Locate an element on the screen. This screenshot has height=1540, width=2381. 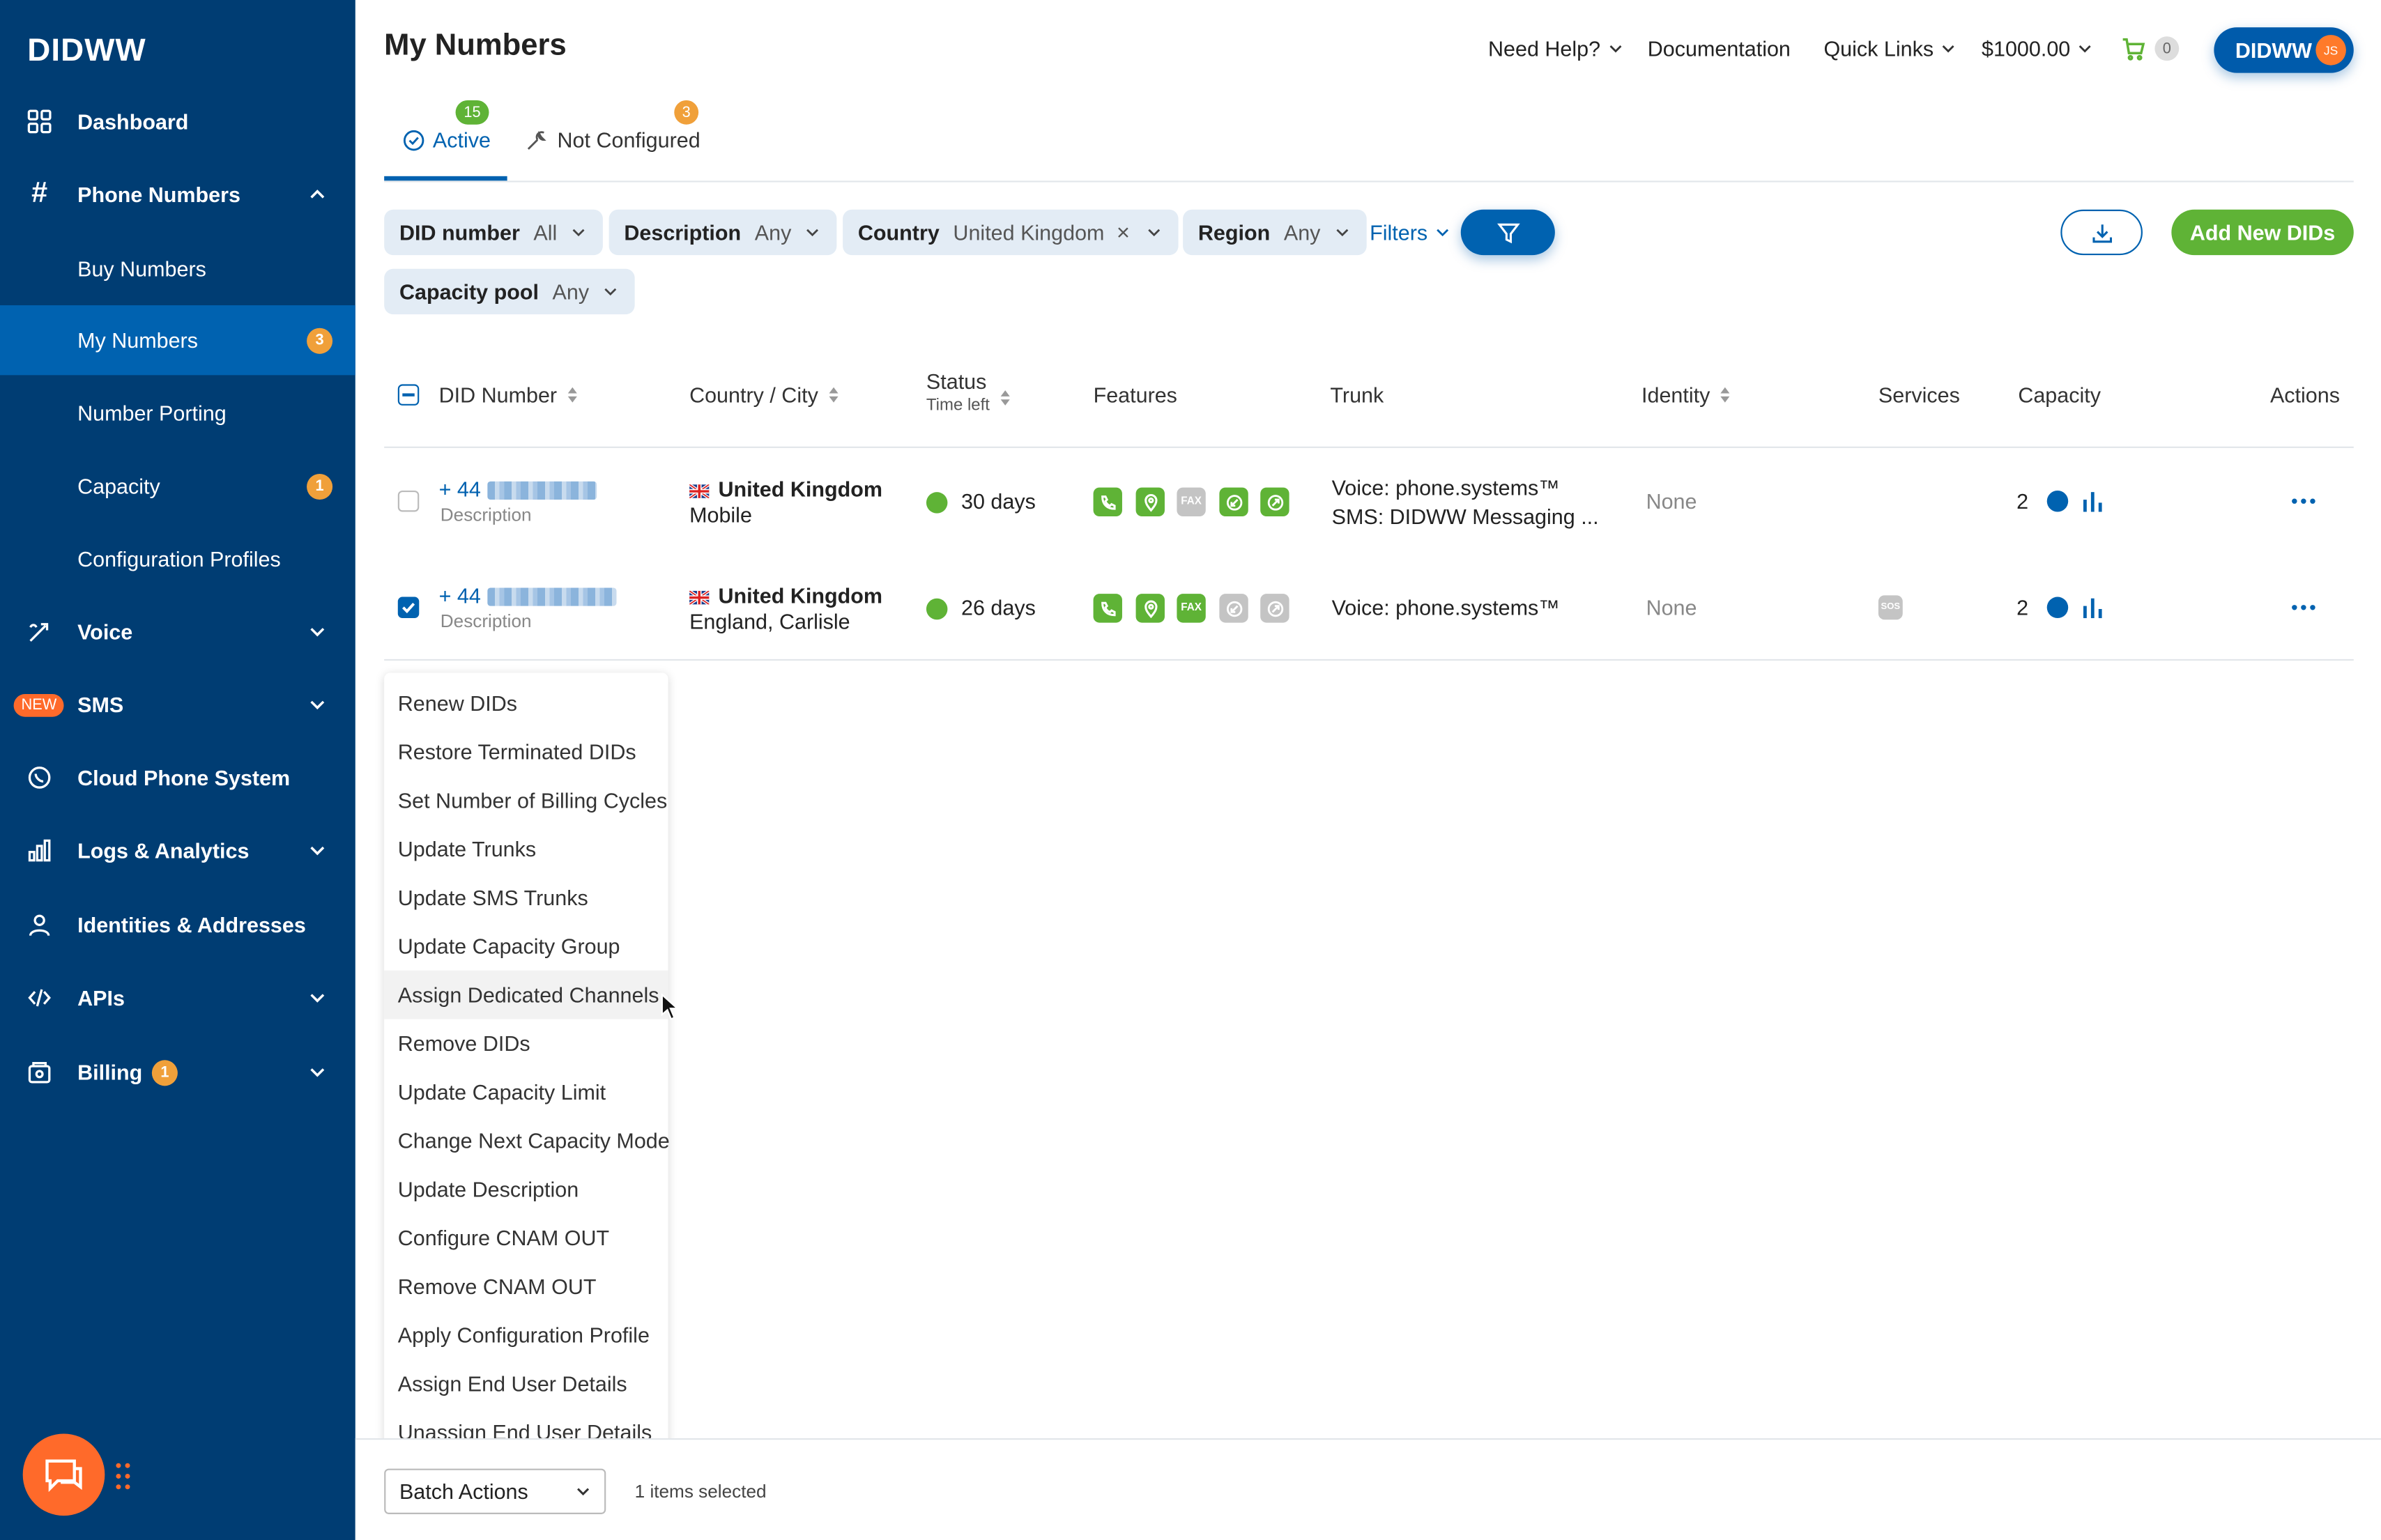
capacity-status-dot is located at coordinates (2057, 501).